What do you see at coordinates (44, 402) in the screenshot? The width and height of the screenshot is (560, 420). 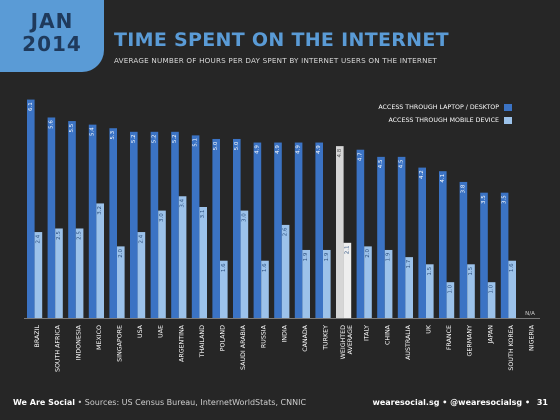 I see `footer-brand: We Are Social` at bounding box center [44, 402].